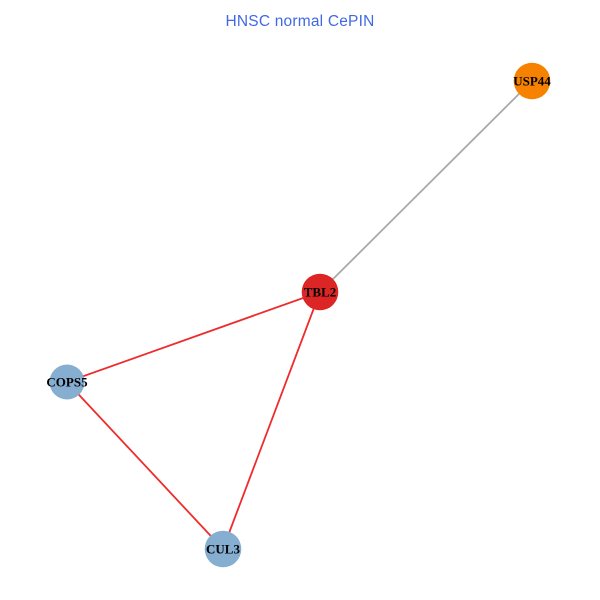 Image resolution: width=600 pixels, height=600 pixels. Describe the element at coordinates (300, 21) in the screenshot. I see `plot-title: HNSC normal CePIN` at that location.